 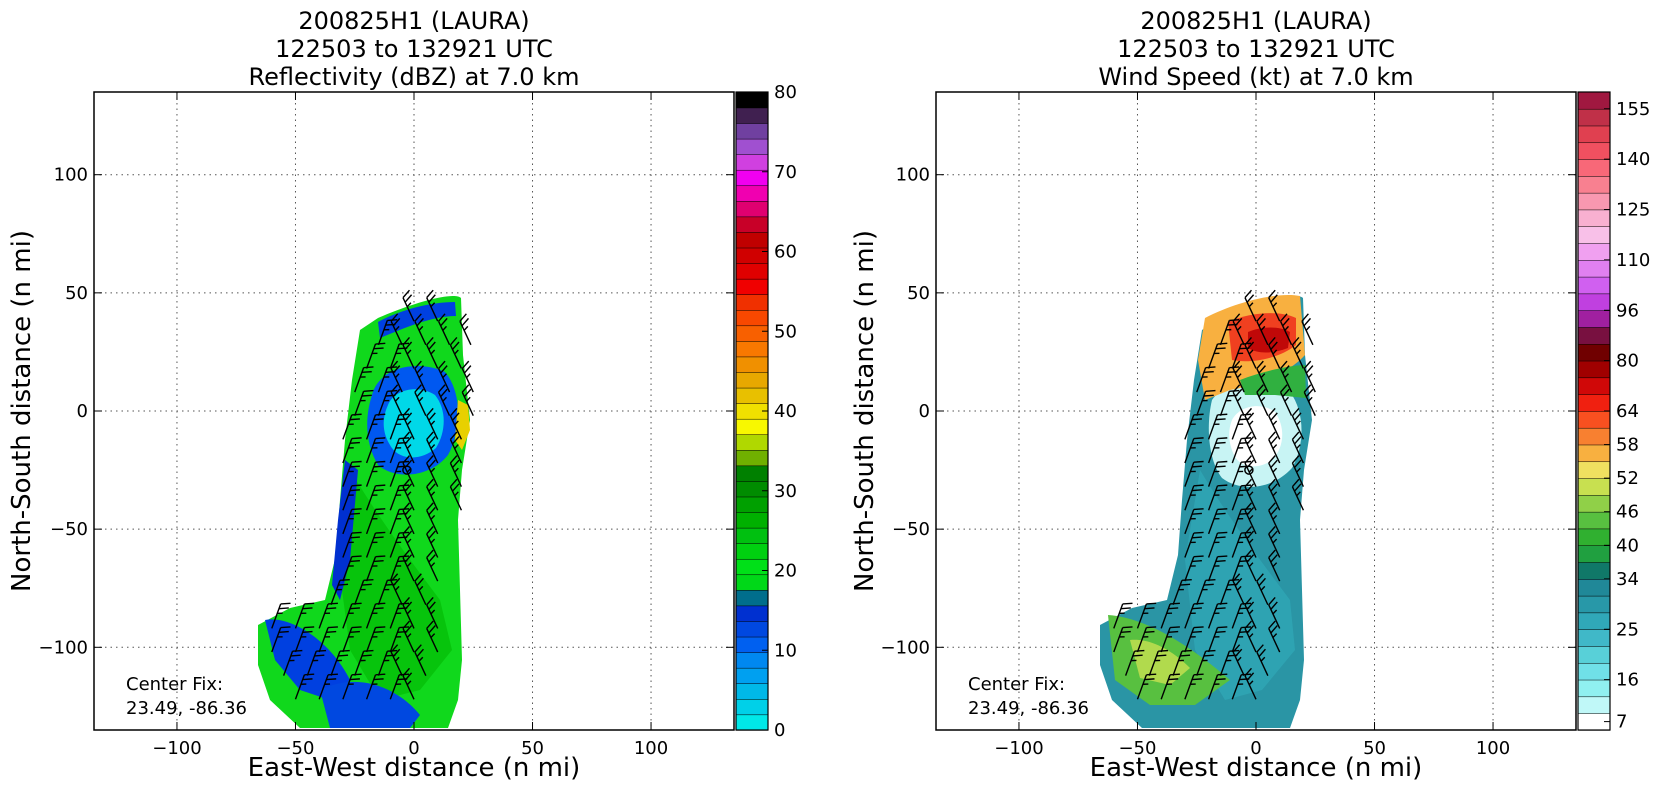 I want to click on wind-speed-field, so click(x=1206, y=511).